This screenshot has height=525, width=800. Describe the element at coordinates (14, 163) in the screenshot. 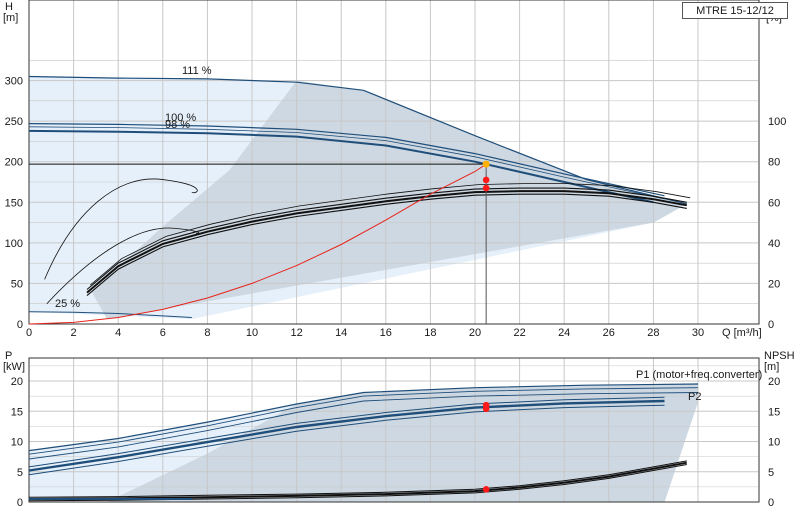

I see `head-y-tick-label: 200` at that location.